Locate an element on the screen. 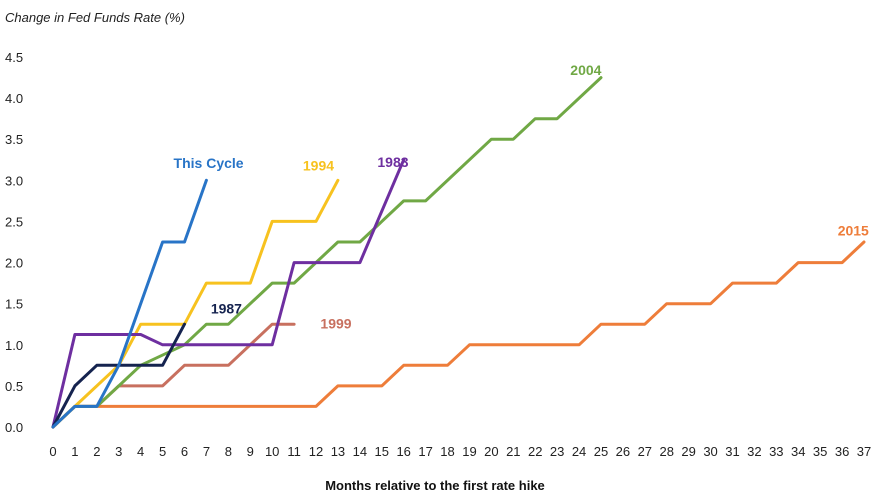 The height and width of the screenshot is (498, 875). x-tick-label: 1 is located at coordinates (74, 451).